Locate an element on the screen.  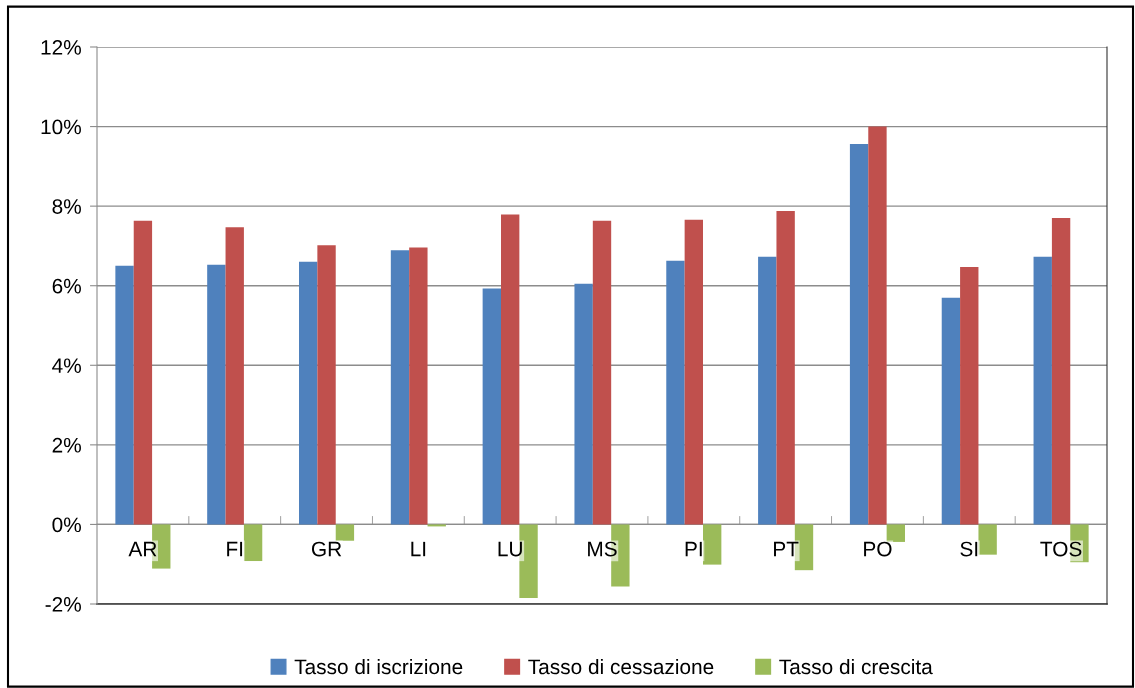
y-tick-label: 12% is located at coordinates (61, 47).